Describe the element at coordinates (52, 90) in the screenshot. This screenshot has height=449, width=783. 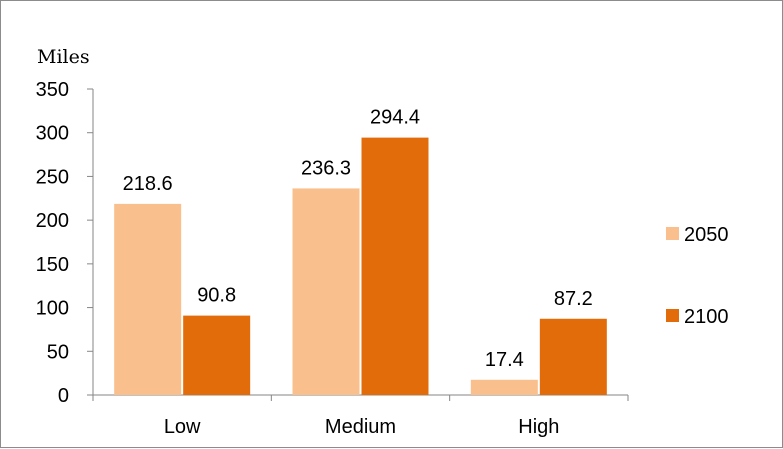
I see `y-tick-label: 350` at that location.